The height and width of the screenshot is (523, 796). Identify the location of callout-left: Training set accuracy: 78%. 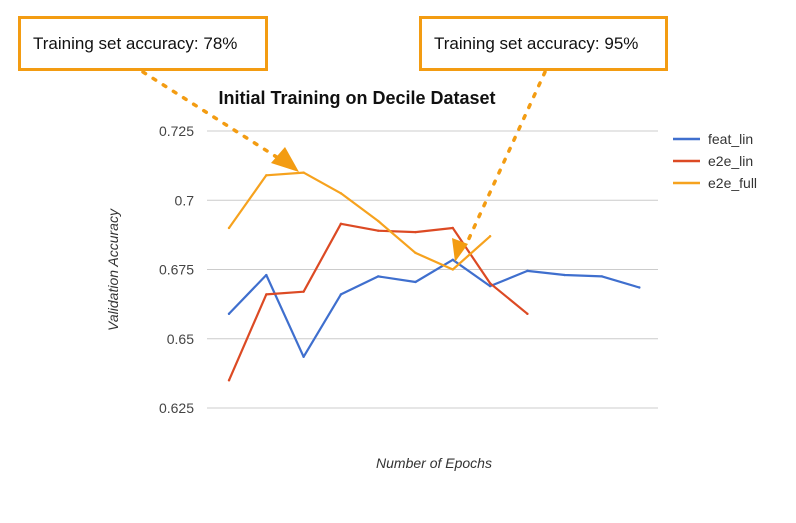
(143, 43).